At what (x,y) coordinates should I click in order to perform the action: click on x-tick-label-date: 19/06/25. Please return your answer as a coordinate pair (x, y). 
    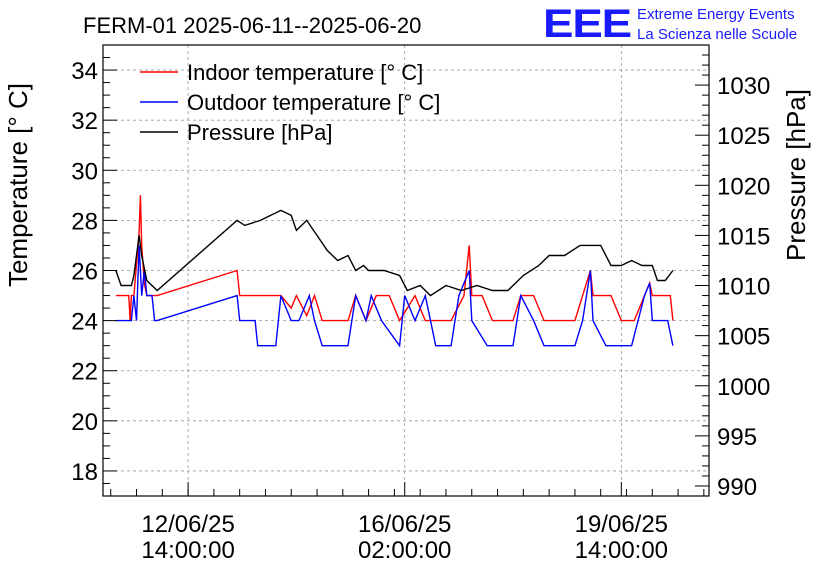
    Looking at the image, I should click on (621, 524).